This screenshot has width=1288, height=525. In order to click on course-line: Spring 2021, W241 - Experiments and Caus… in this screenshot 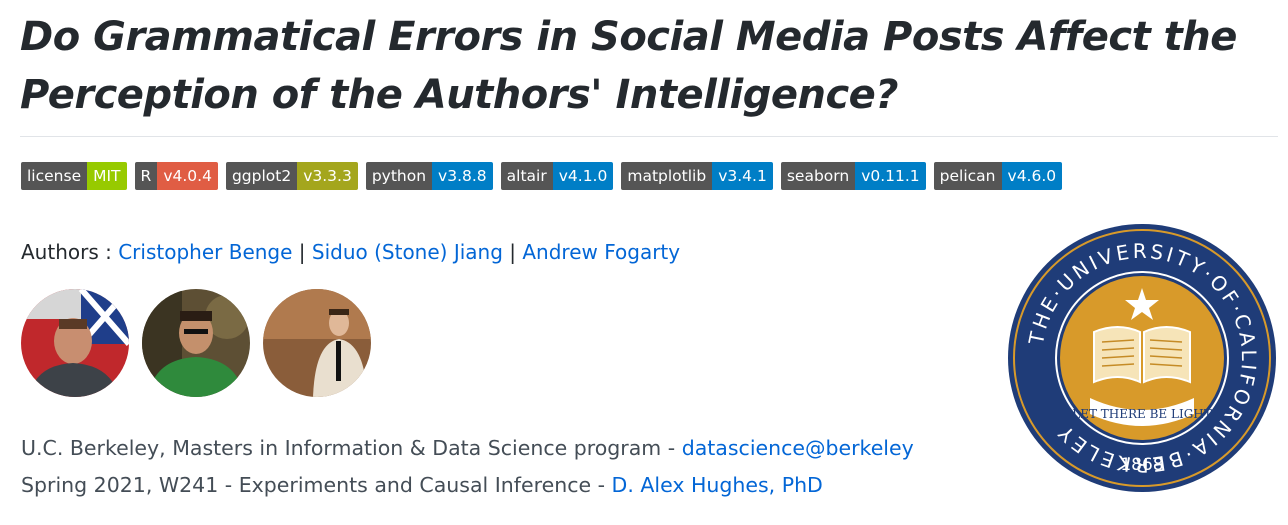, I will do `click(467, 485)`.